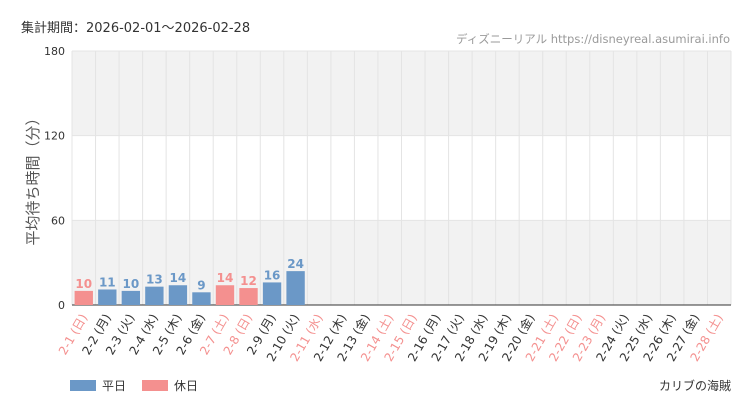 The width and height of the screenshot is (750, 410). What do you see at coordinates (58, 220) in the screenshot?
I see `y-tick-label: 60` at bounding box center [58, 220].